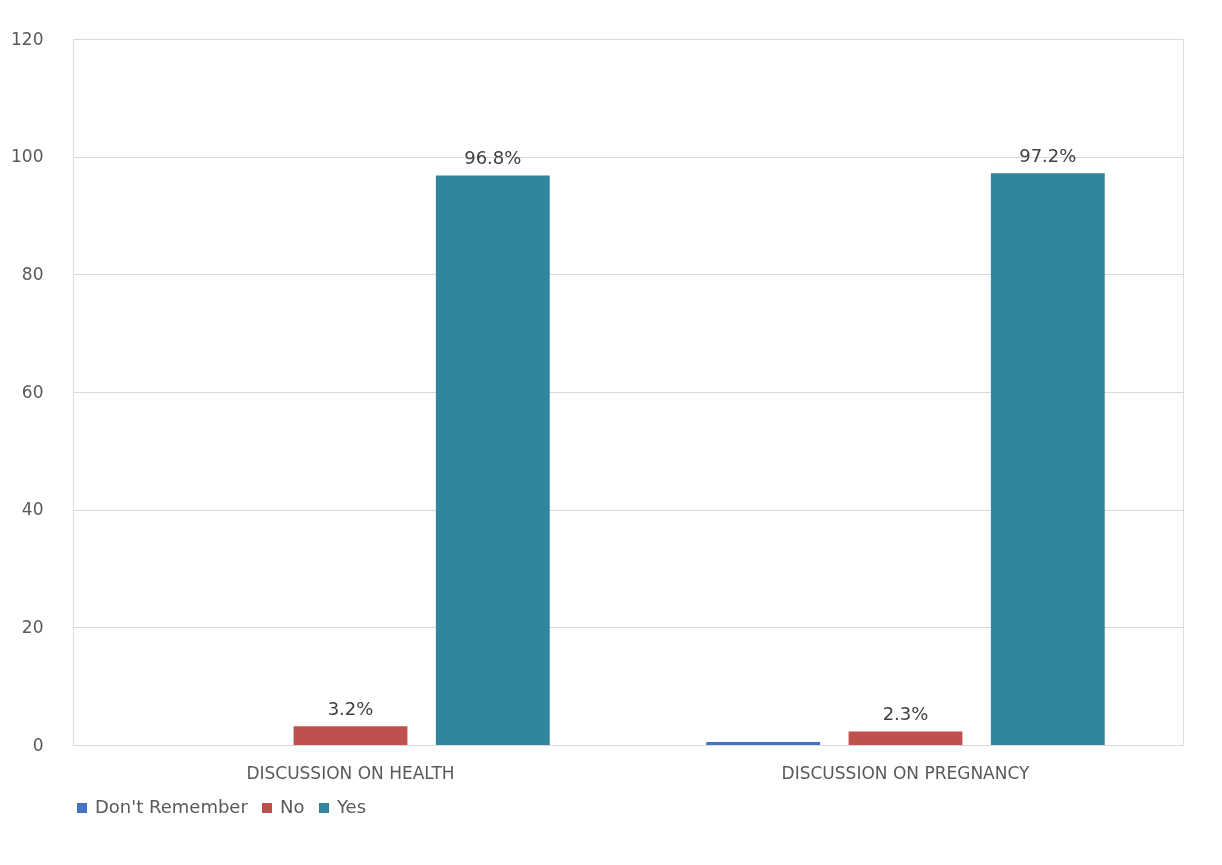 The image size is (1222, 865). Describe the element at coordinates (905, 714) in the screenshot. I see `data-label: 2.3%` at that location.